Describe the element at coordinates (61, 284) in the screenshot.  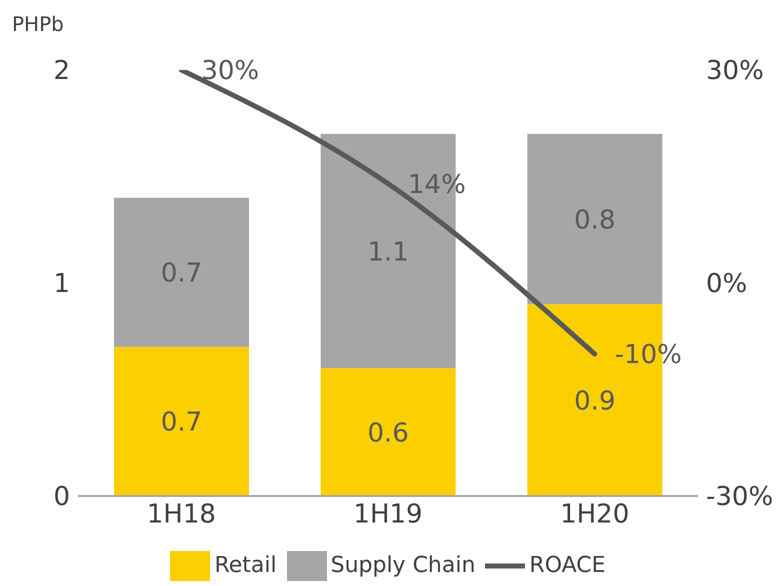
I see `y-tick-label: 1` at that location.